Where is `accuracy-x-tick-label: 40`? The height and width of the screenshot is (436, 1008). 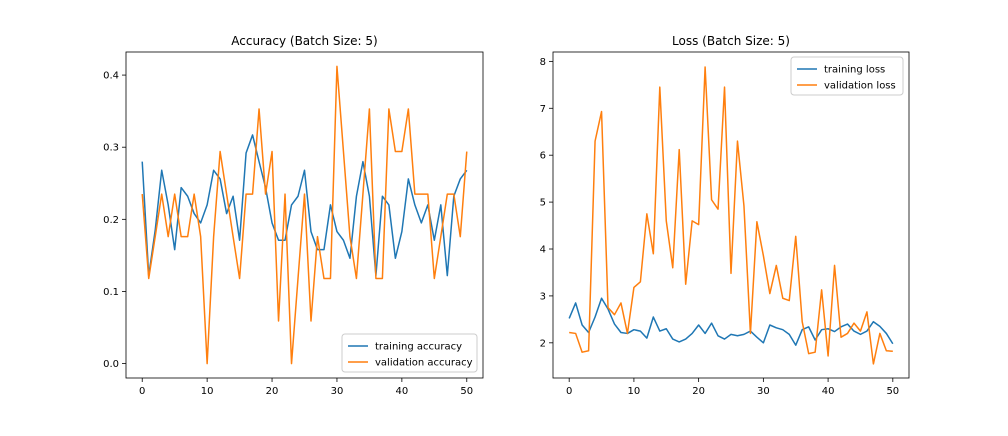 accuracy-x-tick-label: 40 is located at coordinates (401, 391).